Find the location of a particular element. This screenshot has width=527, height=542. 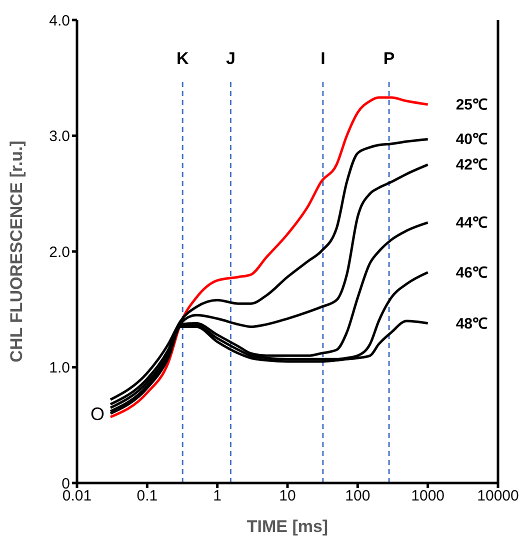

x-axis-title: TIME [ms] is located at coordinates (287, 526).